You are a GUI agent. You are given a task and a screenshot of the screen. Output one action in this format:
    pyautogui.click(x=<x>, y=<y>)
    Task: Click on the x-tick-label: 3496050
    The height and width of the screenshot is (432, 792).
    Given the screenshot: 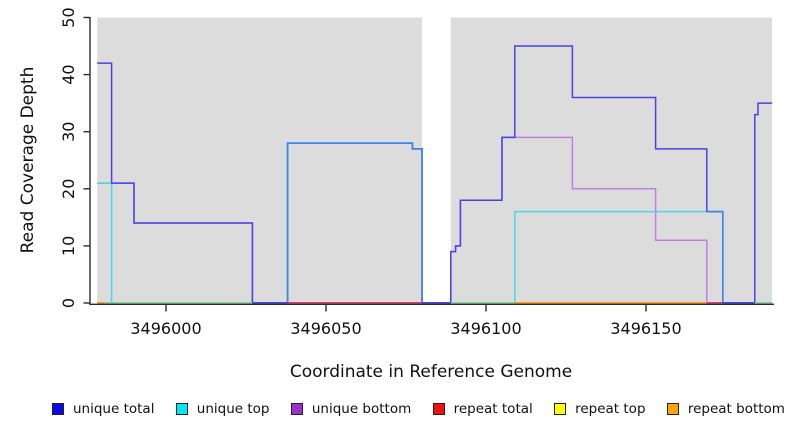 What is the action you would take?
    pyautogui.click(x=325, y=328)
    